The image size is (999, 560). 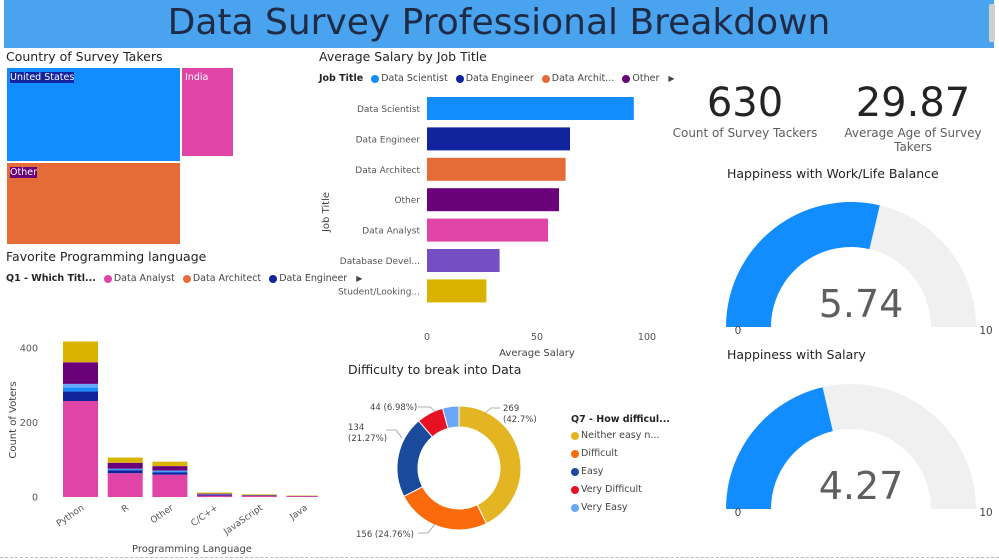 What do you see at coordinates (738, 513) in the screenshot?
I see `gauge-min-label: 0` at bounding box center [738, 513].